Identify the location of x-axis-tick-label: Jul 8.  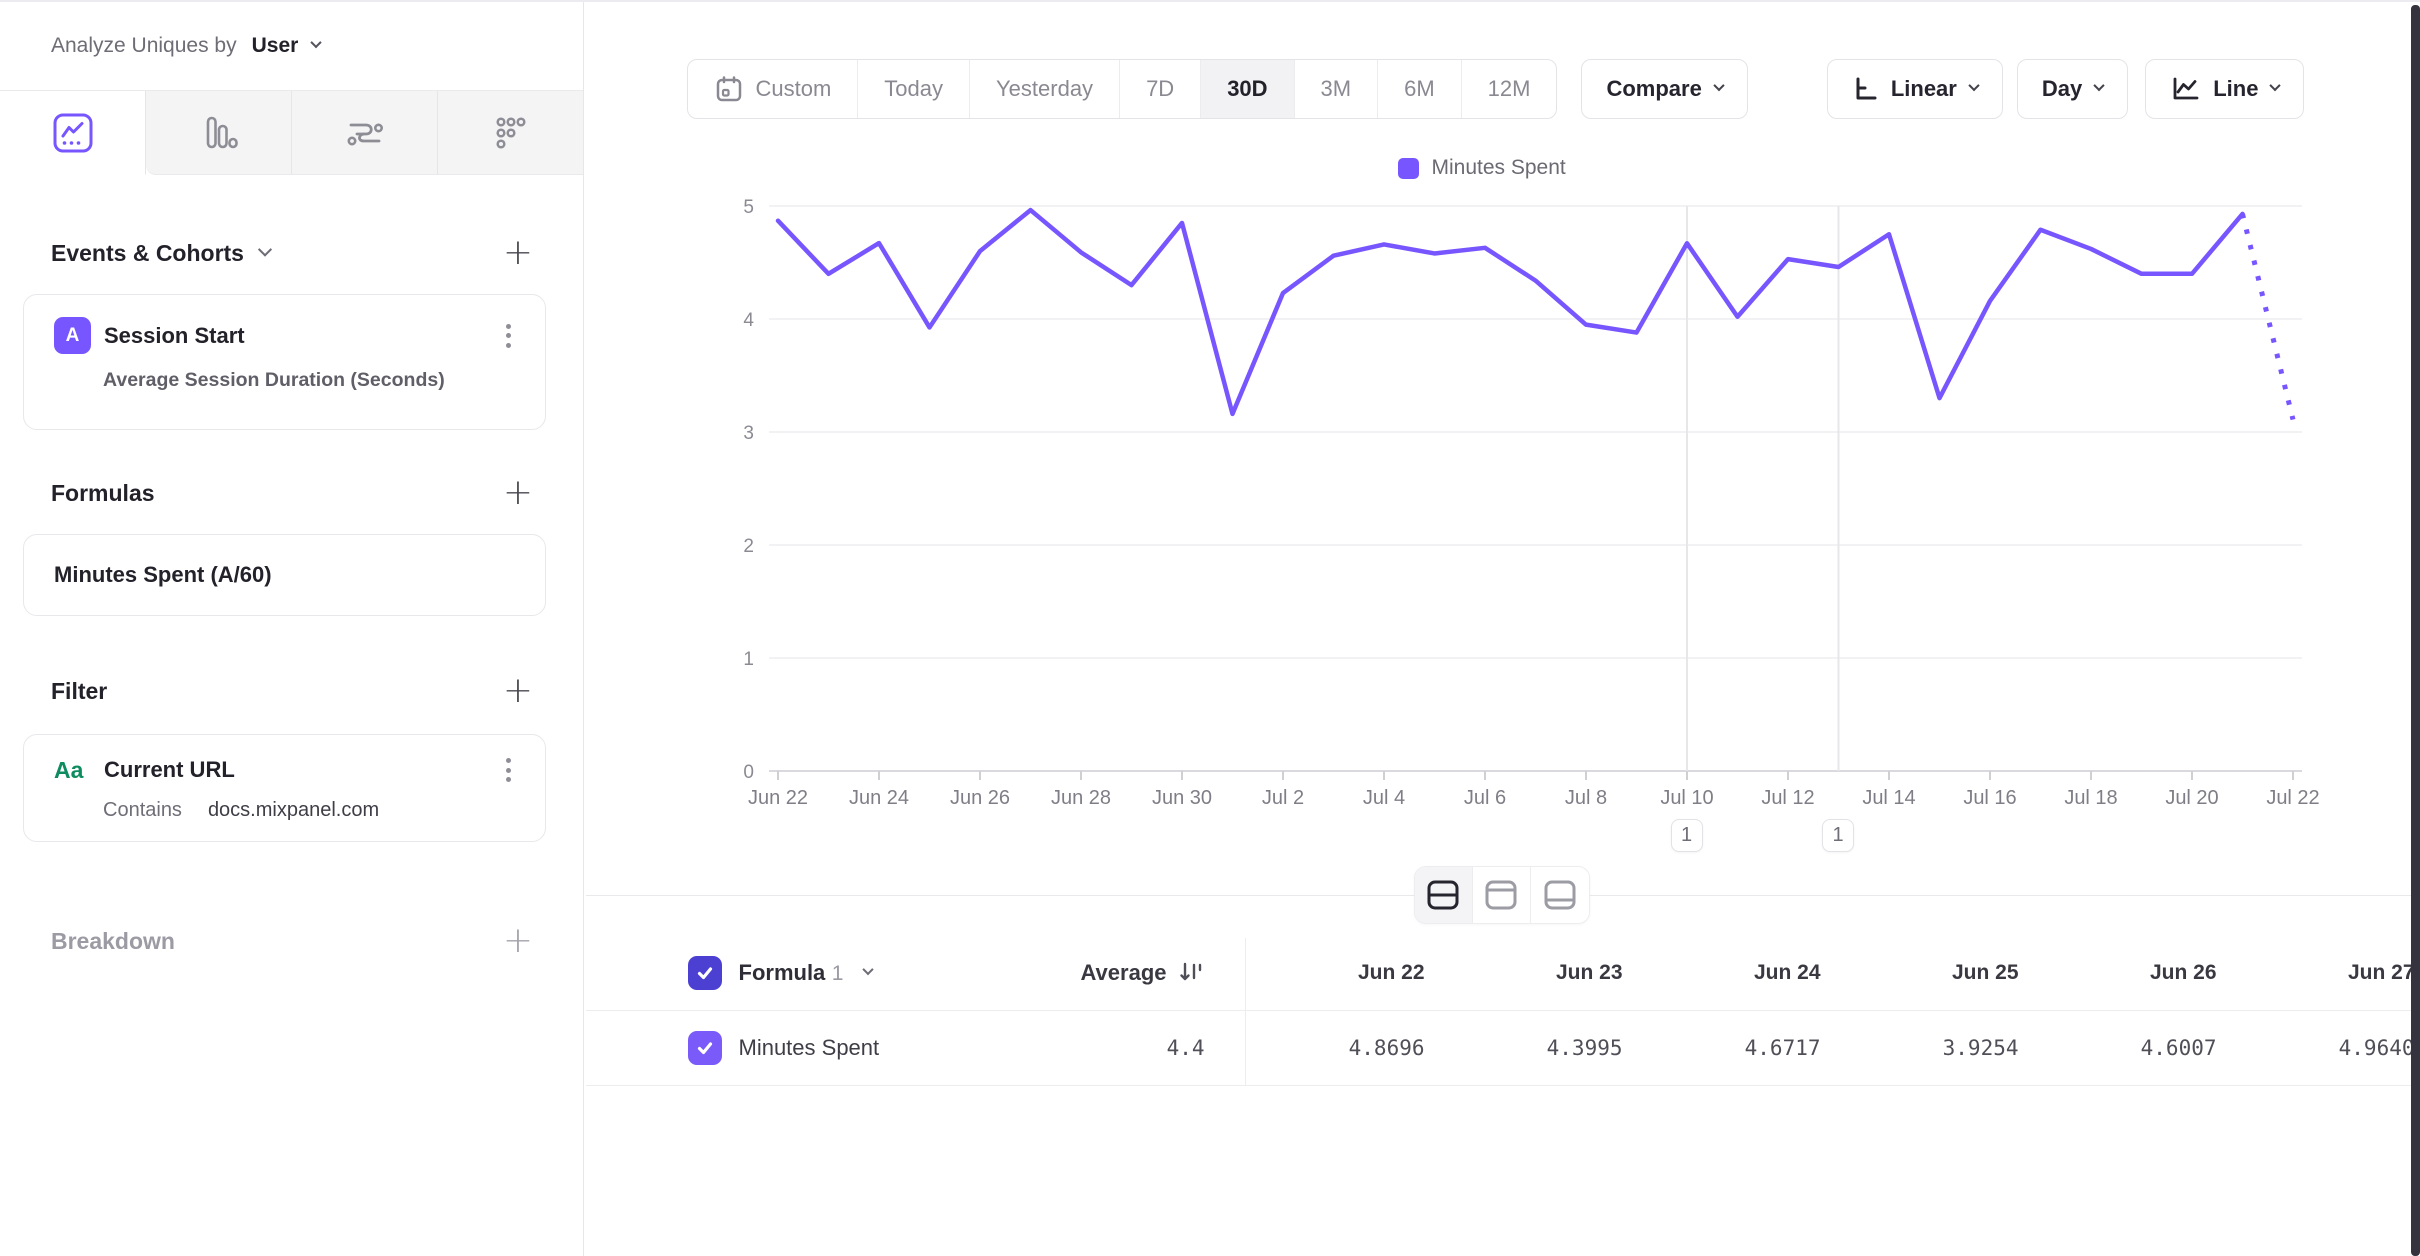
(1585, 798).